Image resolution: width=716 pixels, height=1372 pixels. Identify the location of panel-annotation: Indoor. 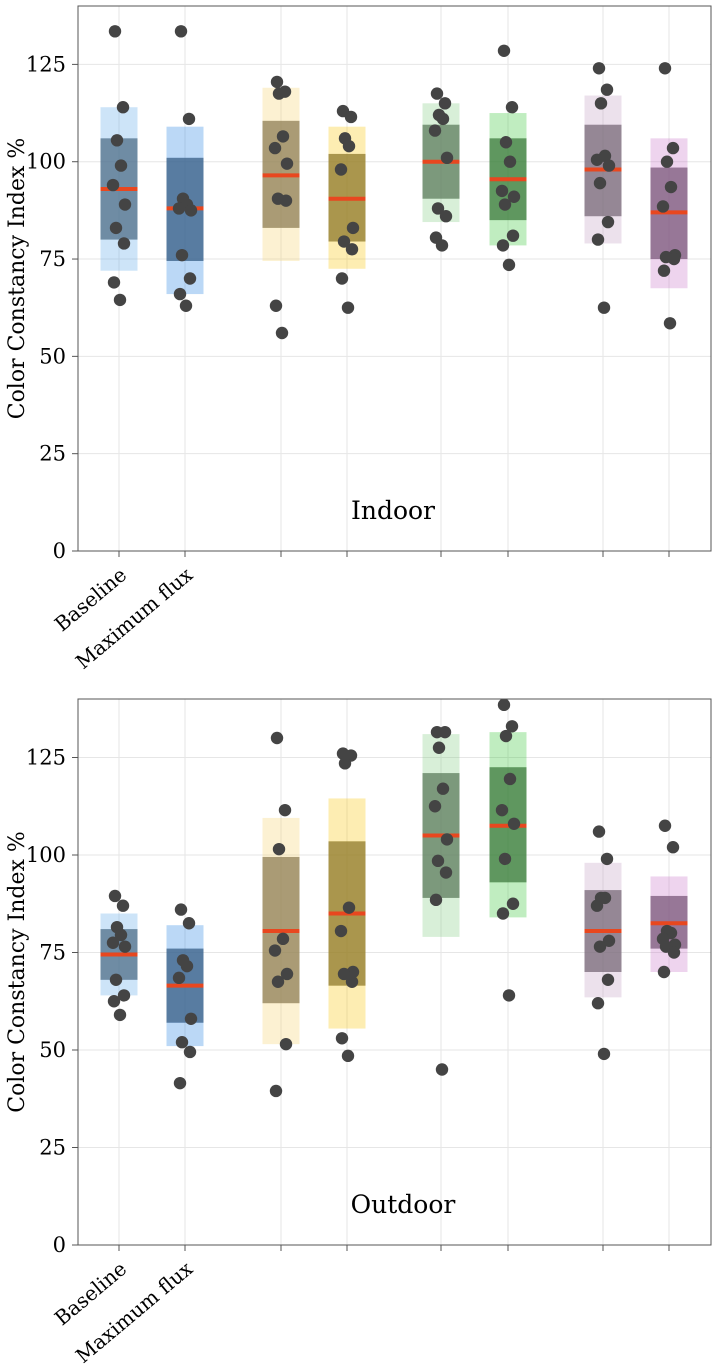
(393, 510).